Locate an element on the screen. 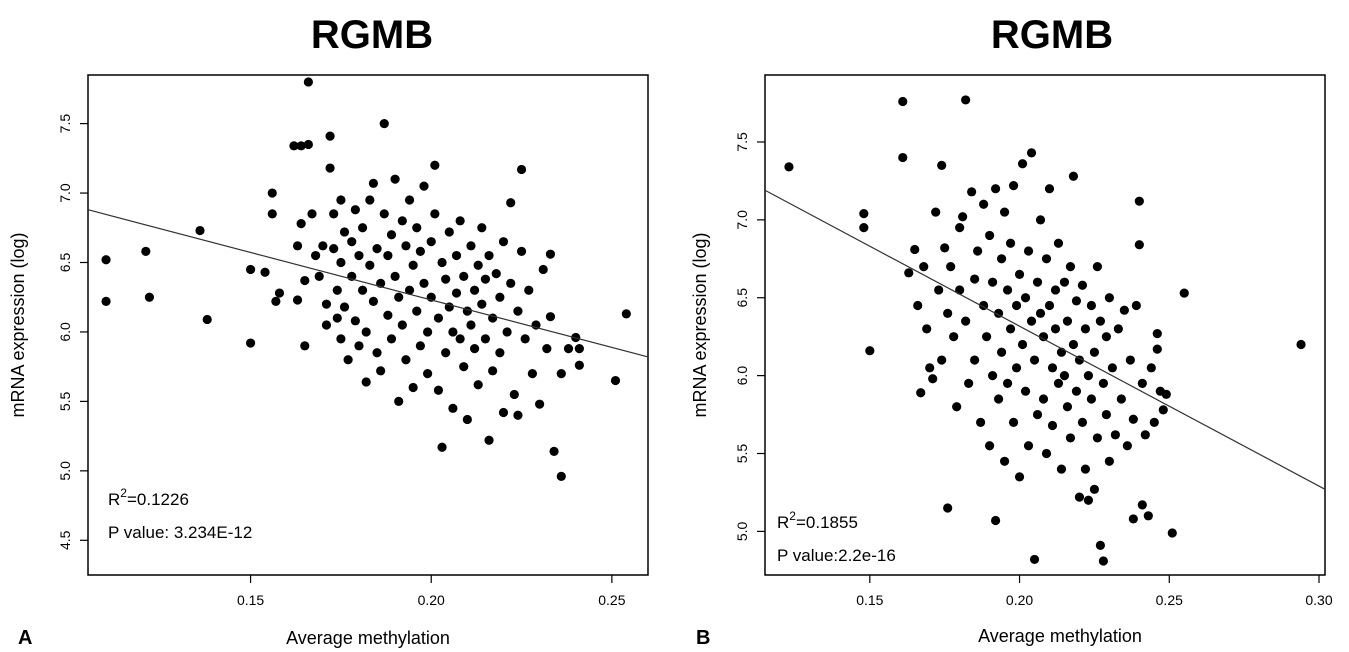 The width and height of the screenshot is (1349, 652). y-tick-label-a-0: 4.5 is located at coordinates (65, 540).